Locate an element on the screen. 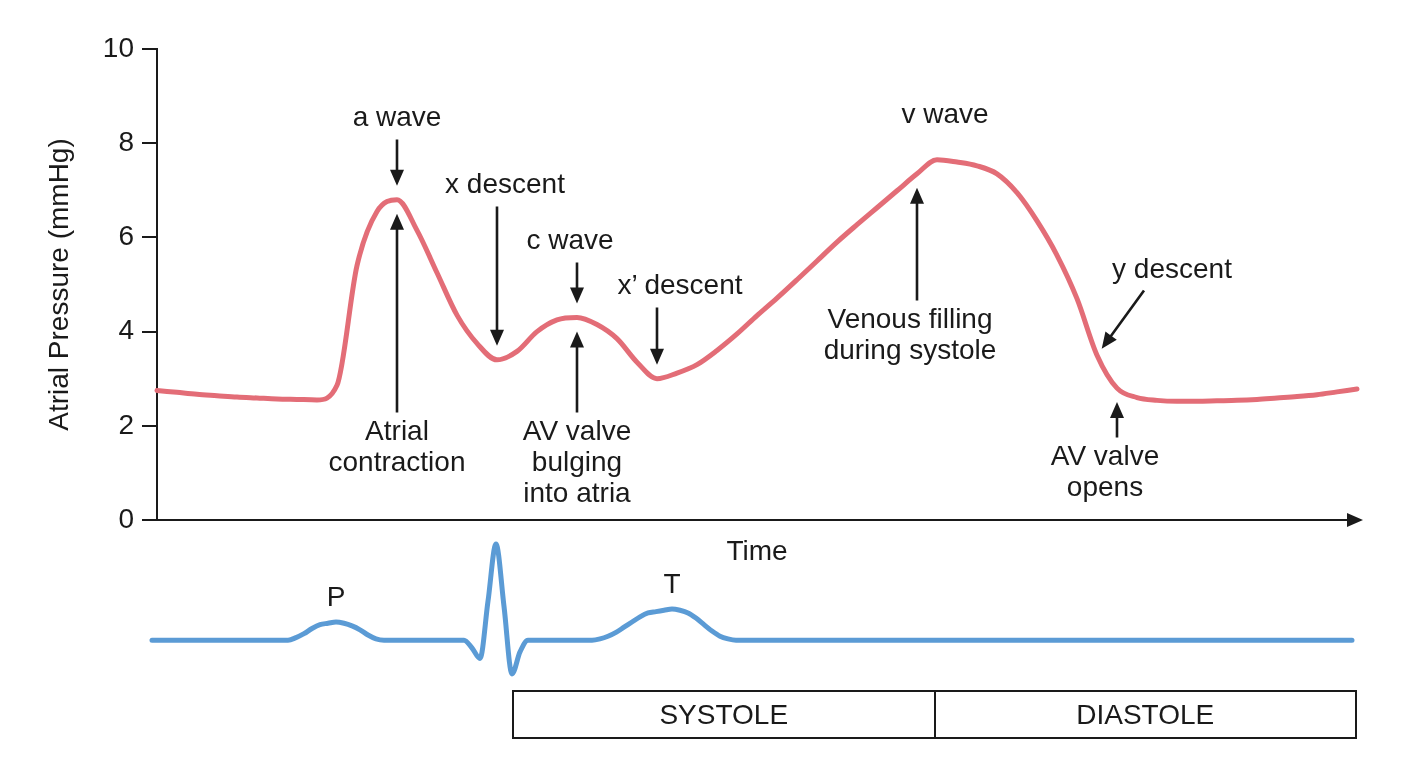 The image size is (1408, 768). y-tick-label: 2 is located at coordinates (126, 424).